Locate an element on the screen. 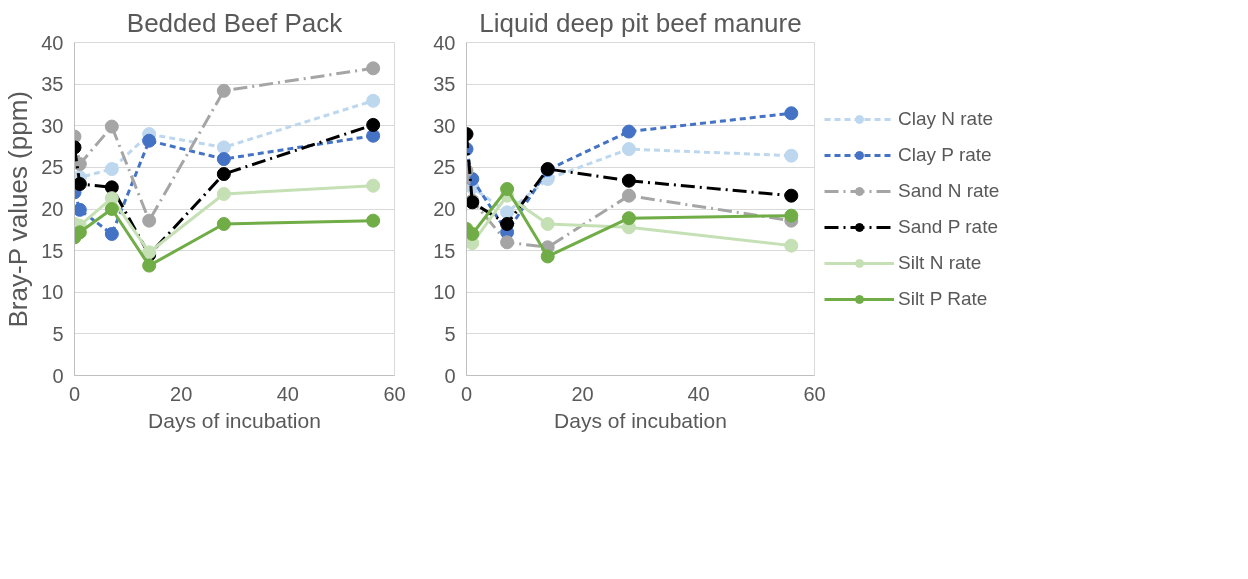 Image resolution: width=1248 pixels, height=579 pixels. y-axis-title: Bray-P values (ppm) is located at coordinates (18, 209).